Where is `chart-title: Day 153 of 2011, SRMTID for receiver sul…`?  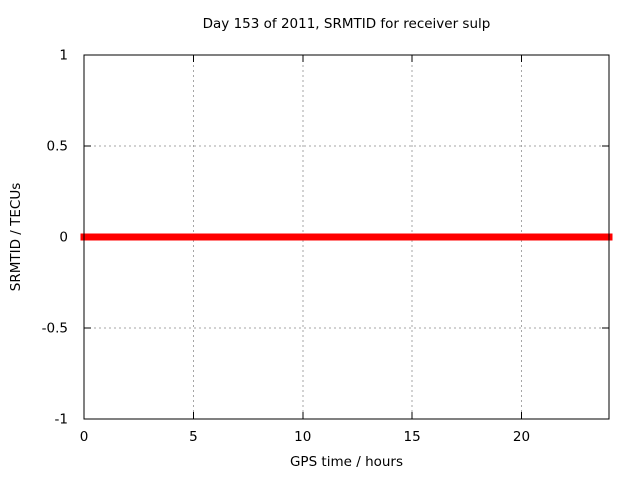
chart-title: Day 153 of 2011, SRMTID for receiver sul… is located at coordinates (347, 24).